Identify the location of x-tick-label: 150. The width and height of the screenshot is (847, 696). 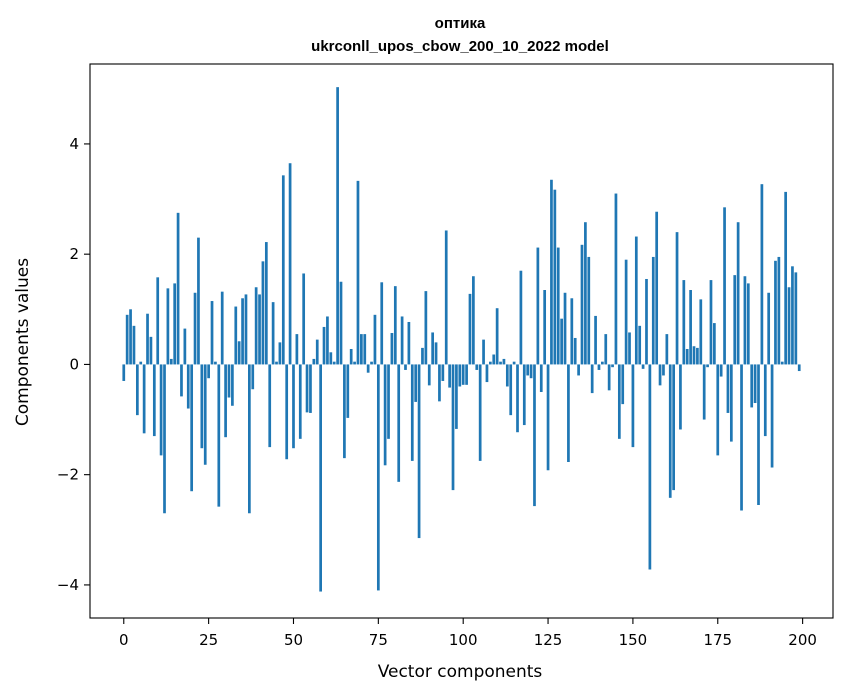
(633, 640).